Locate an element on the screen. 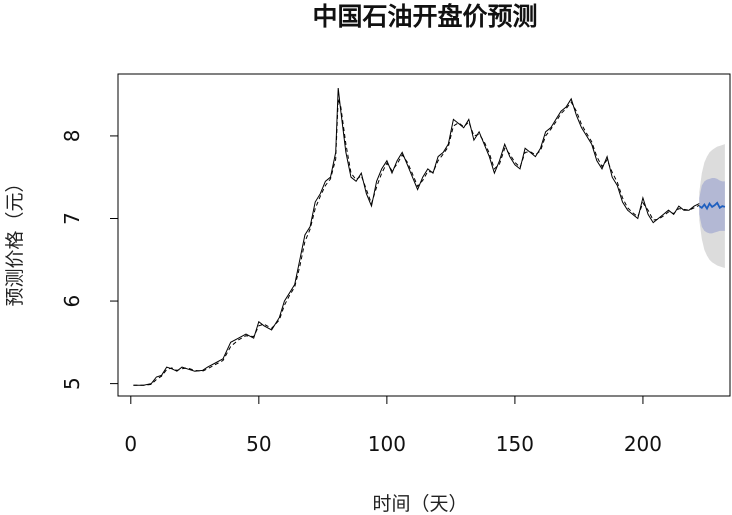 The image size is (732, 515). chart-title: 中国石油开盘价预测 is located at coordinates (424, 16).